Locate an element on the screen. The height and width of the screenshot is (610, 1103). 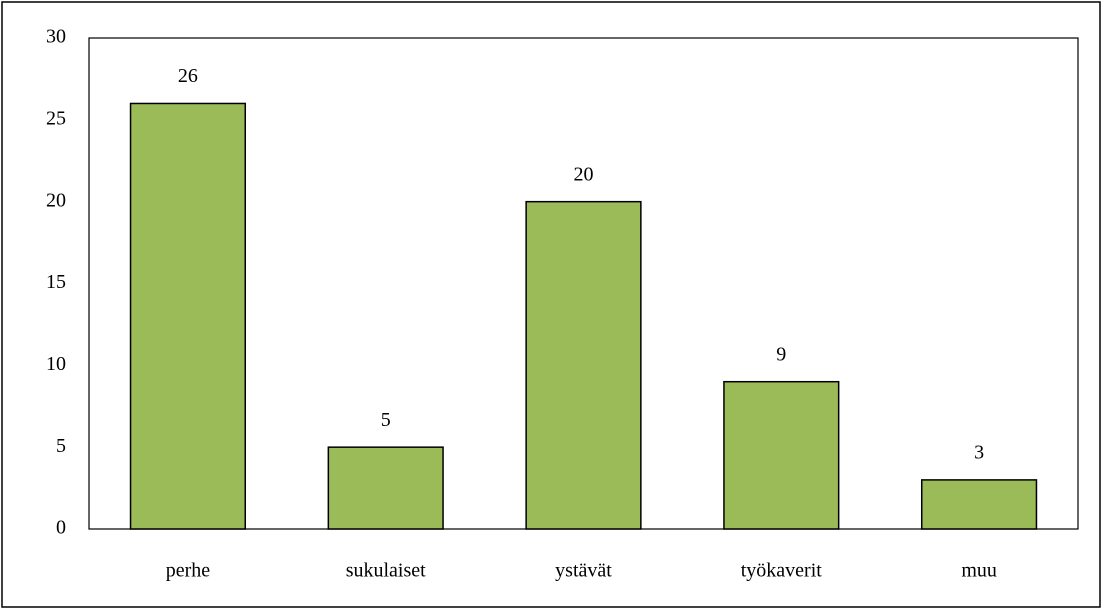
y-tick-label: 0 is located at coordinates (61, 528).